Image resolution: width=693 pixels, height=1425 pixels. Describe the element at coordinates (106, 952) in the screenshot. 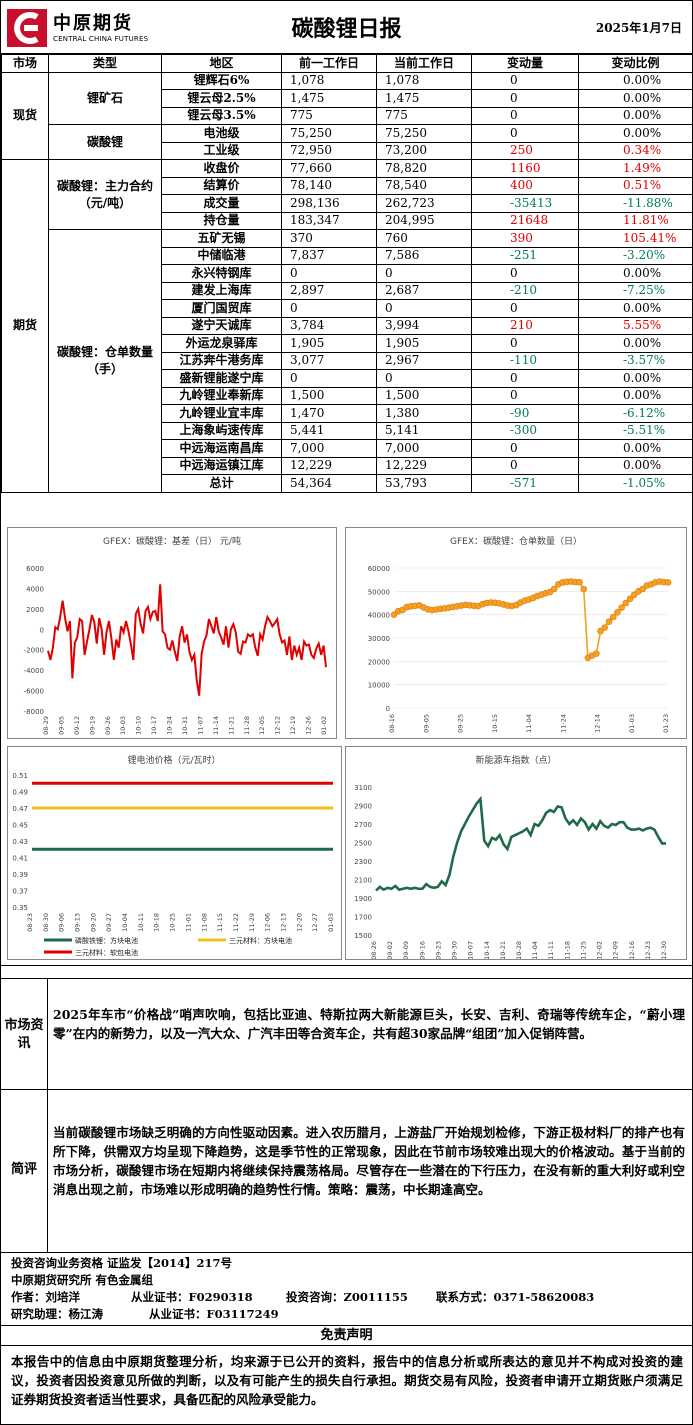

I see `legend-label: 三元材料：软包电池` at that location.